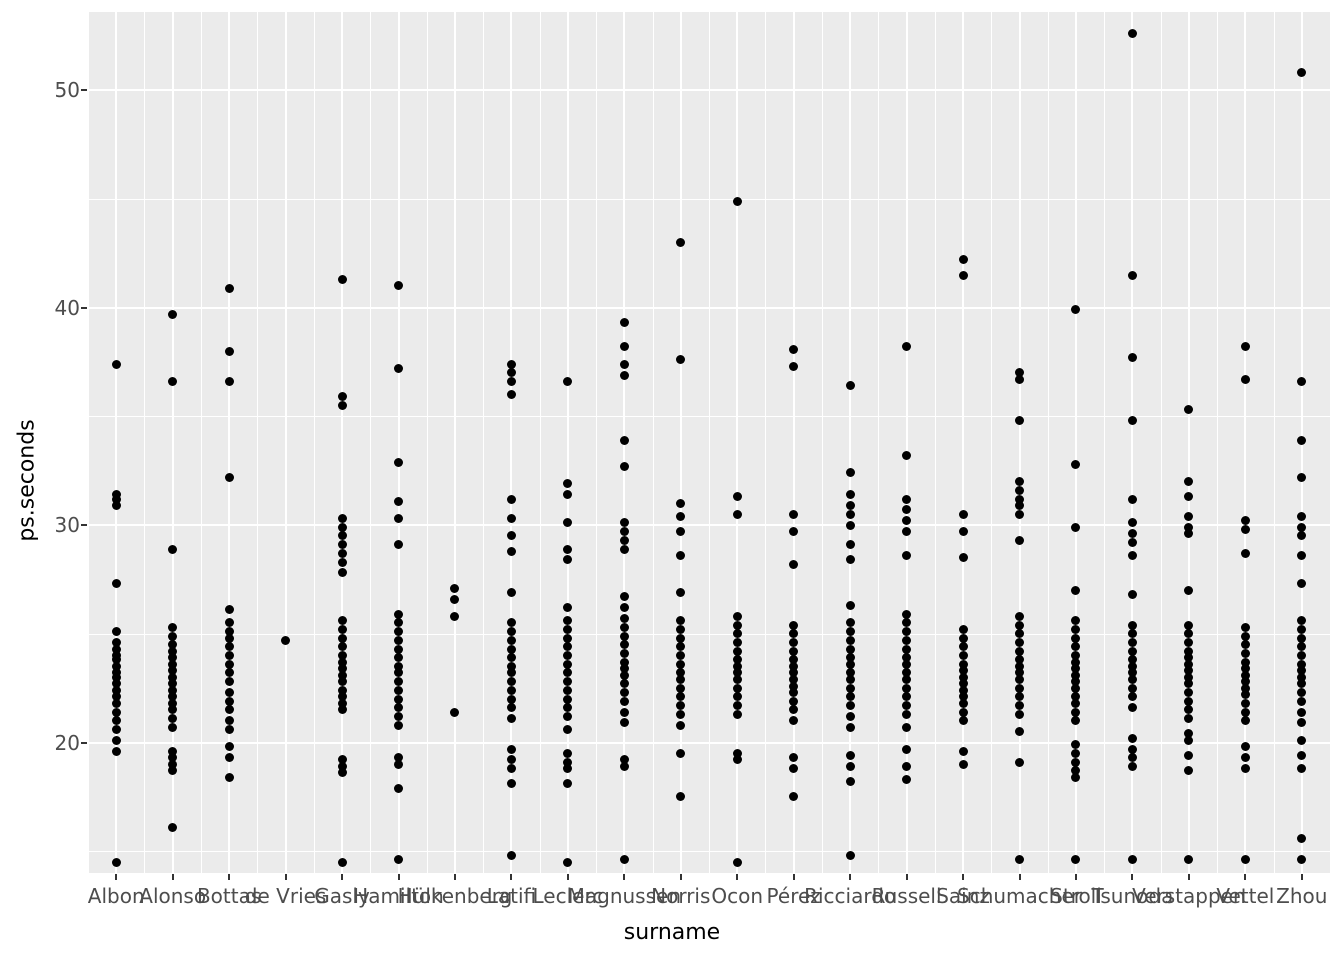  What do you see at coordinates (67, 90) in the screenshot?
I see `y-axis-tick-label: 50` at bounding box center [67, 90].